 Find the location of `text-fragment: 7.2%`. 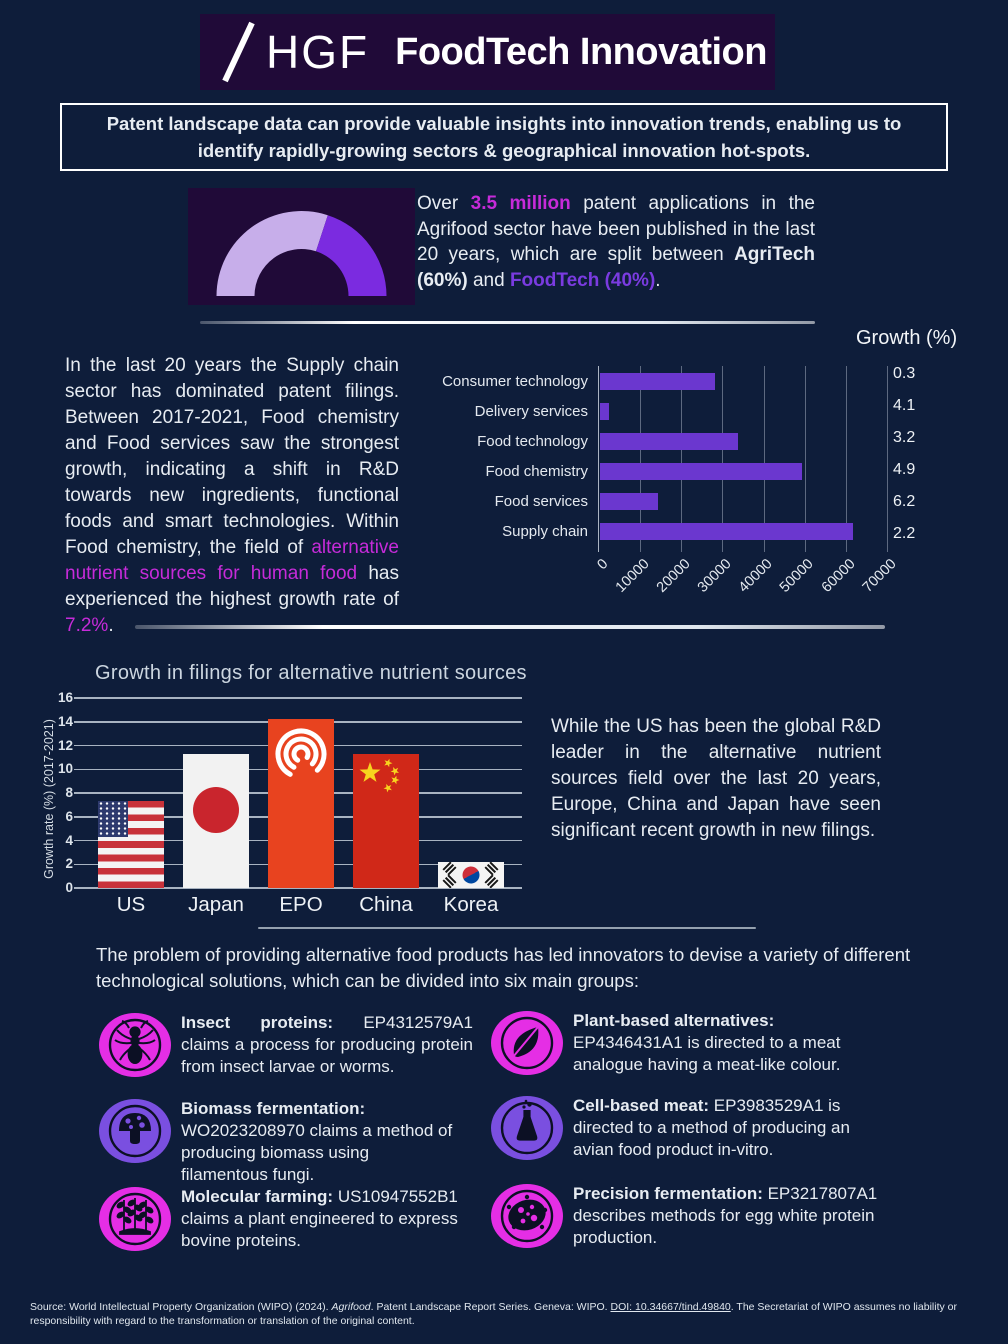

text-fragment: 7.2% is located at coordinates (87, 625).